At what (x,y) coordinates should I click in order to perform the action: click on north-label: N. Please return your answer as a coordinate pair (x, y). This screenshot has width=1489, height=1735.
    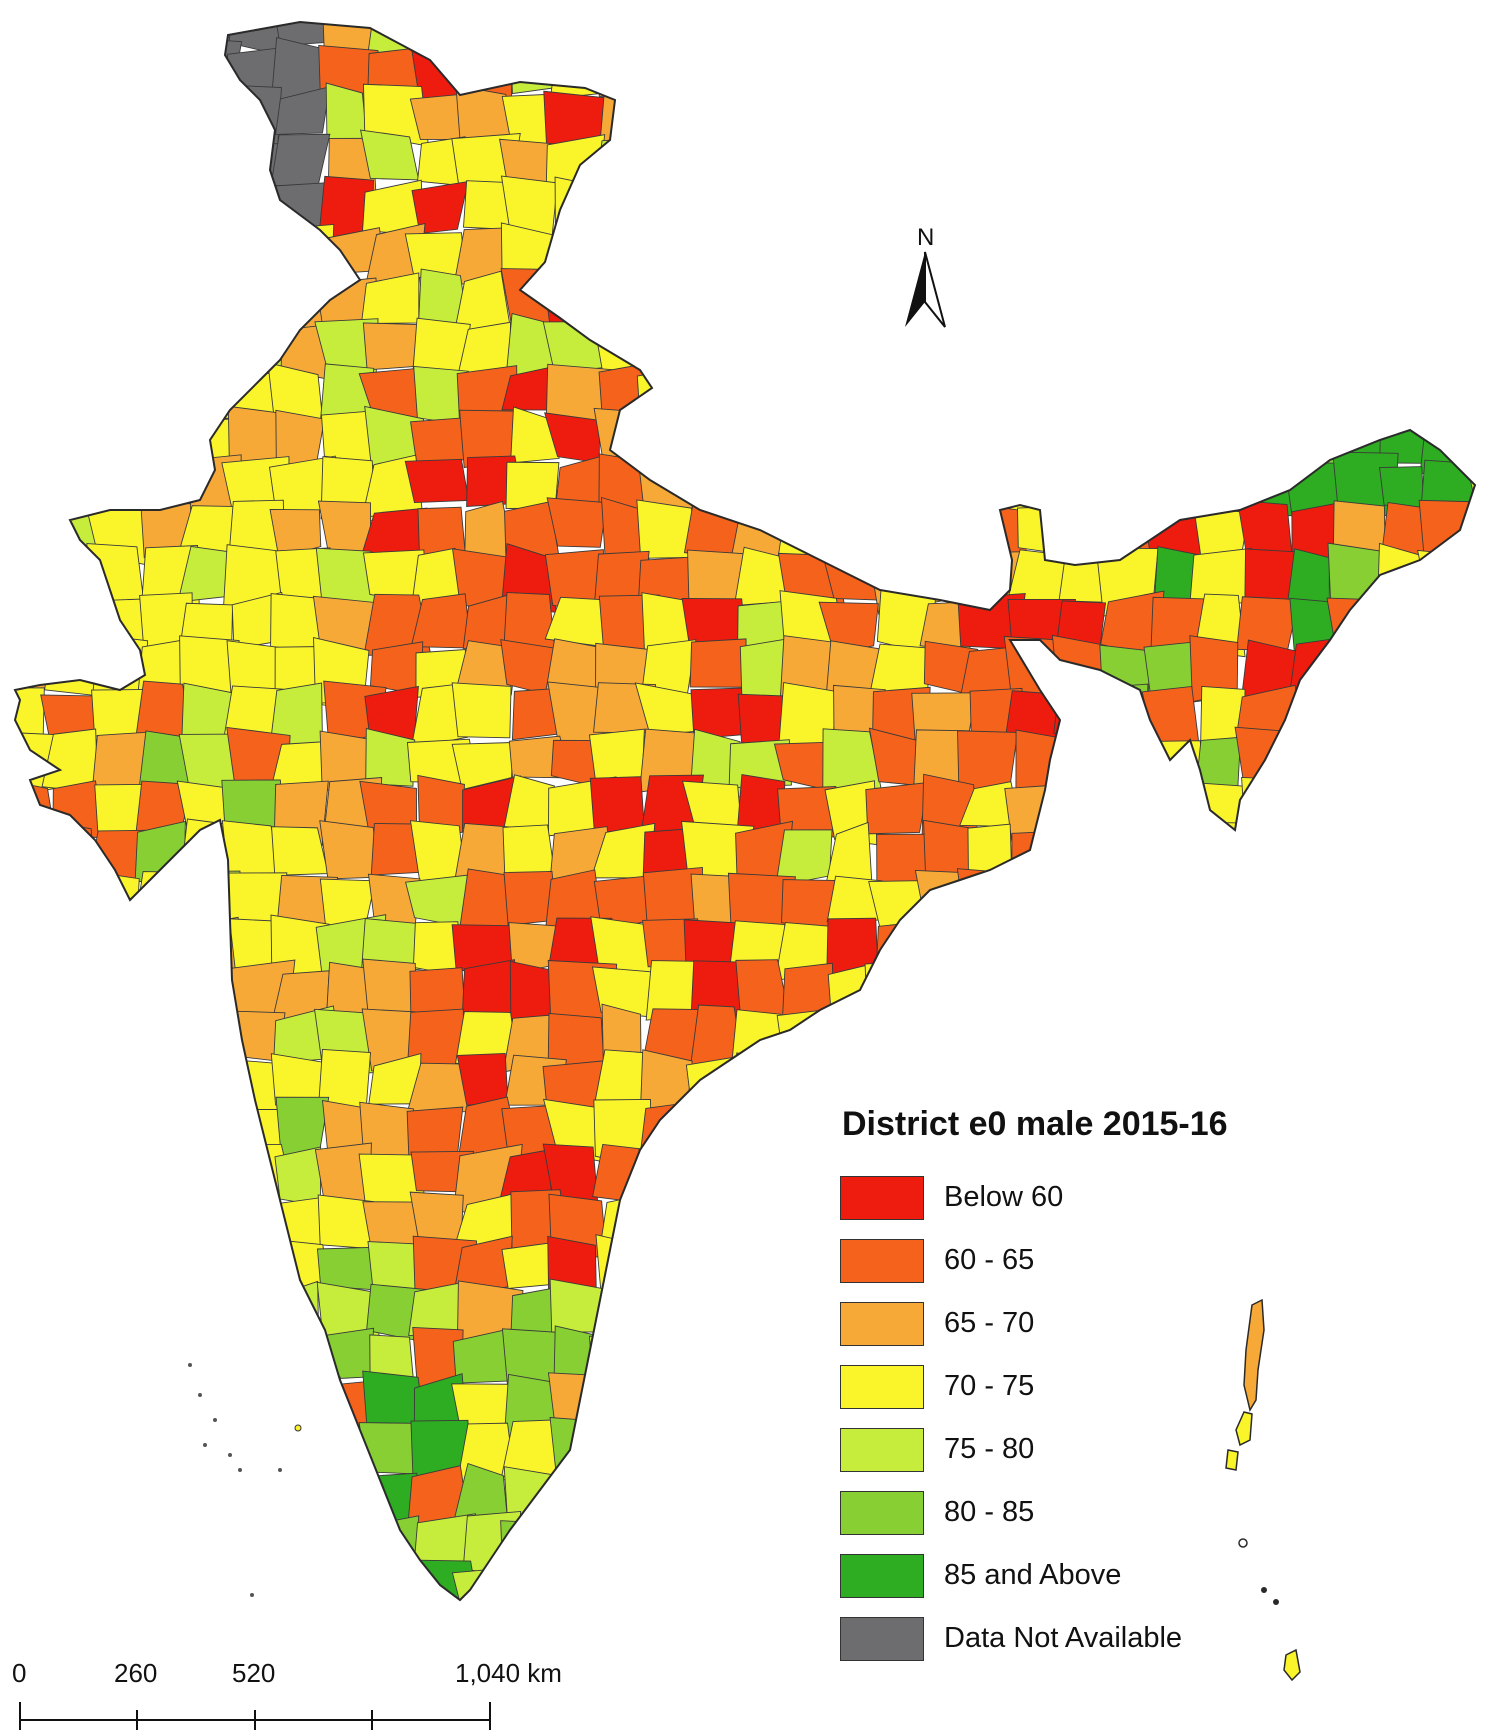
    Looking at the image, I should click on (926, 237).